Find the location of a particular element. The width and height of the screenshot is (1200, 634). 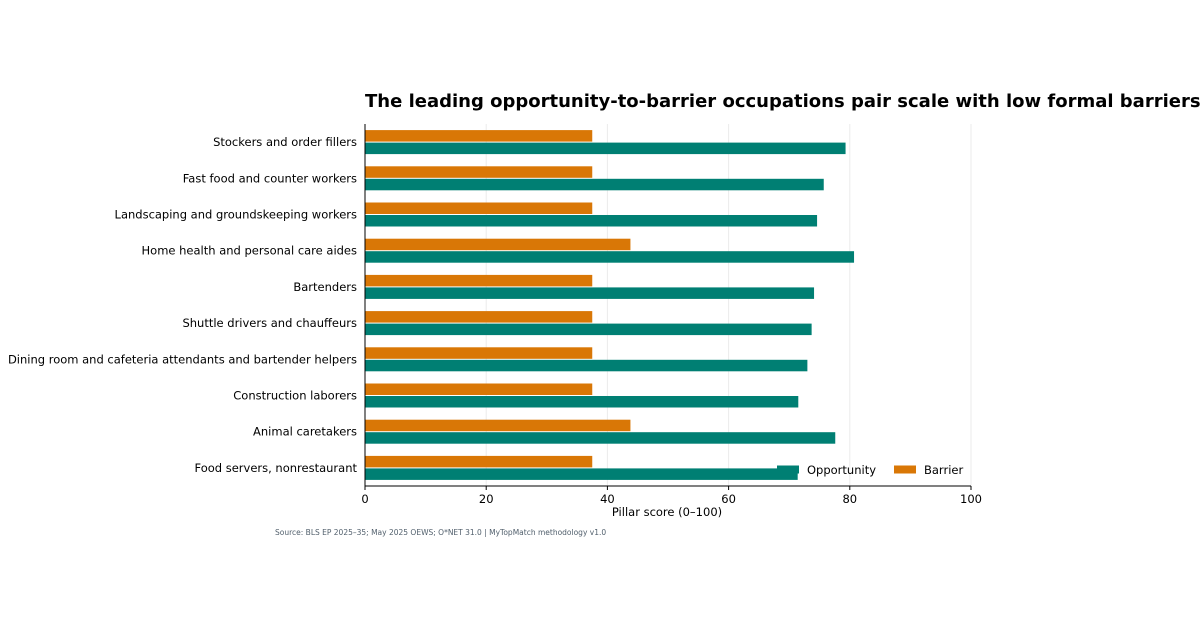

legend-label: Opportunity is located at coordinates (841, 470).